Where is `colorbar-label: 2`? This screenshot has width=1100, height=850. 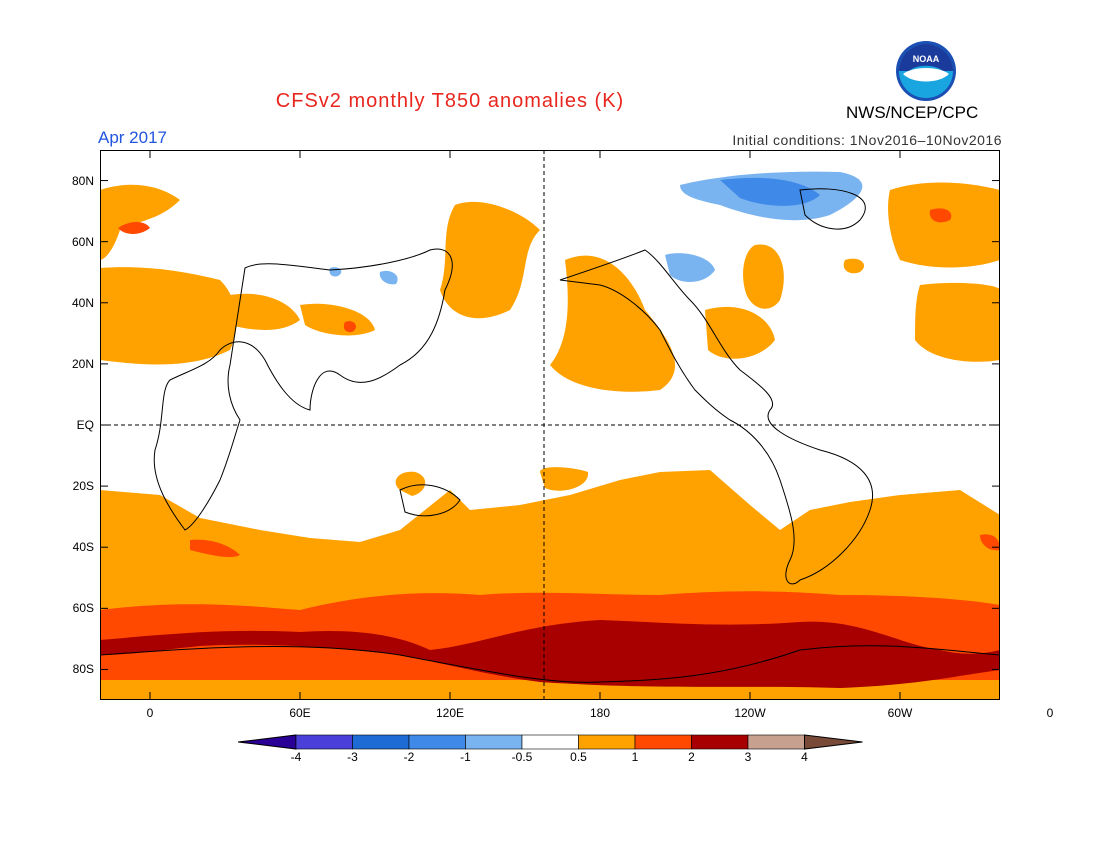
colorbar-label: 2 is located at coordinates (691, 757).